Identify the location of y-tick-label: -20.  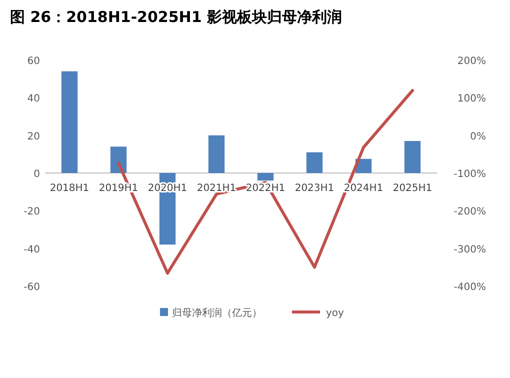
(32, 212).